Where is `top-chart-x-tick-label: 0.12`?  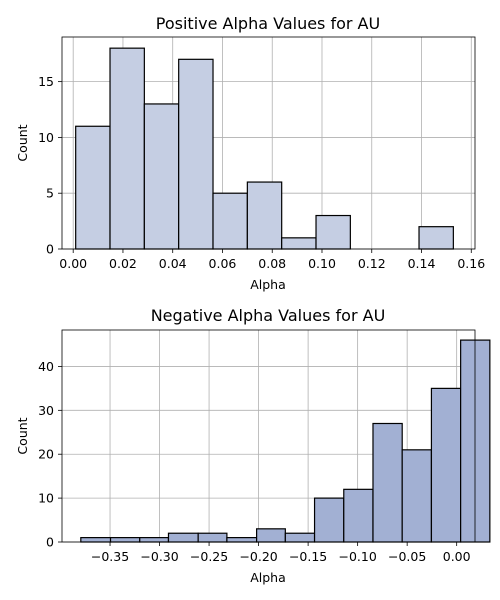
top-chart-x-tick-label: 0.12 is located at coordinates (372, 263).